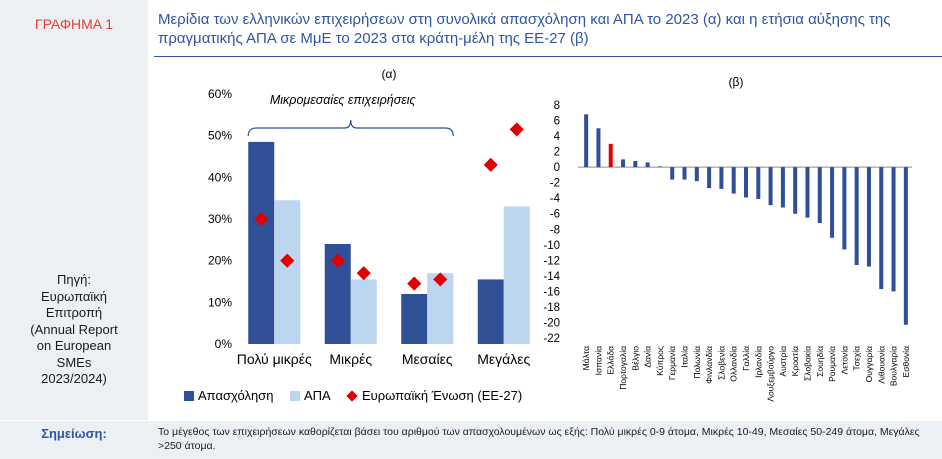  I want to click on panel-label-a: (α), so click(389, 74).